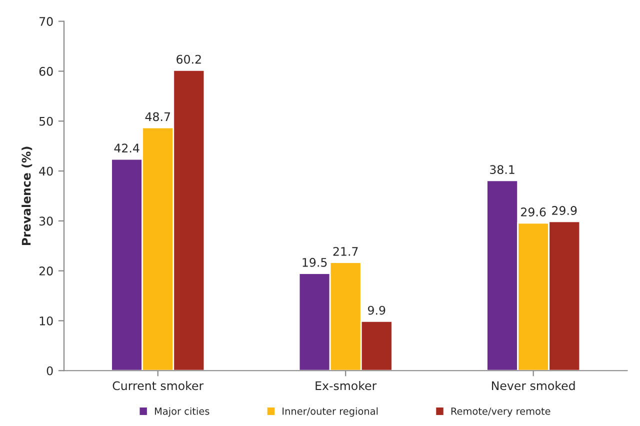  I want to click on y-tick-label: 60, so click(46, 71).